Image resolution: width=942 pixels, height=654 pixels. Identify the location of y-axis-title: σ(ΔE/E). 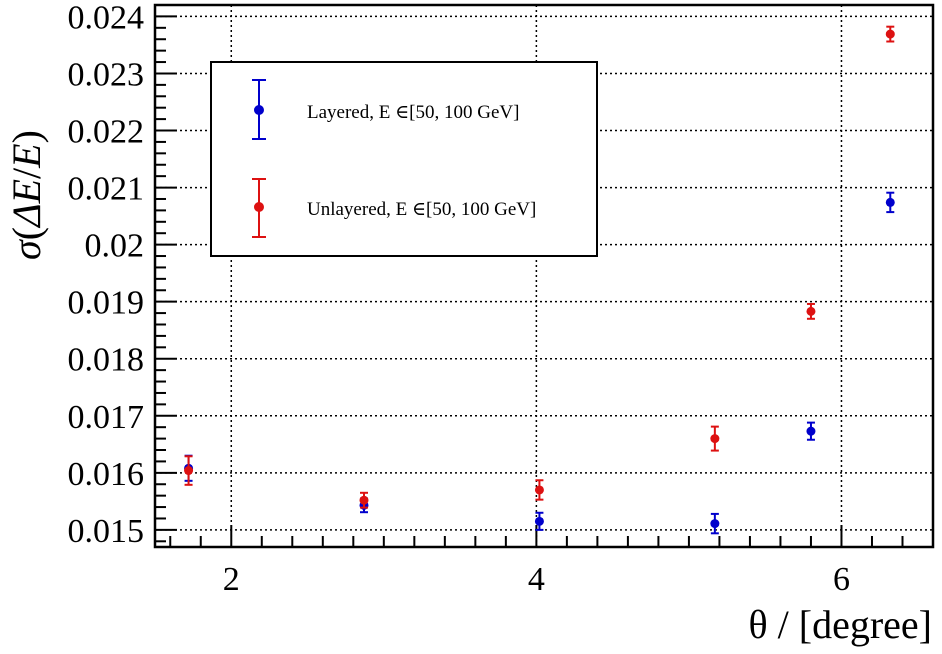
(26, 195).